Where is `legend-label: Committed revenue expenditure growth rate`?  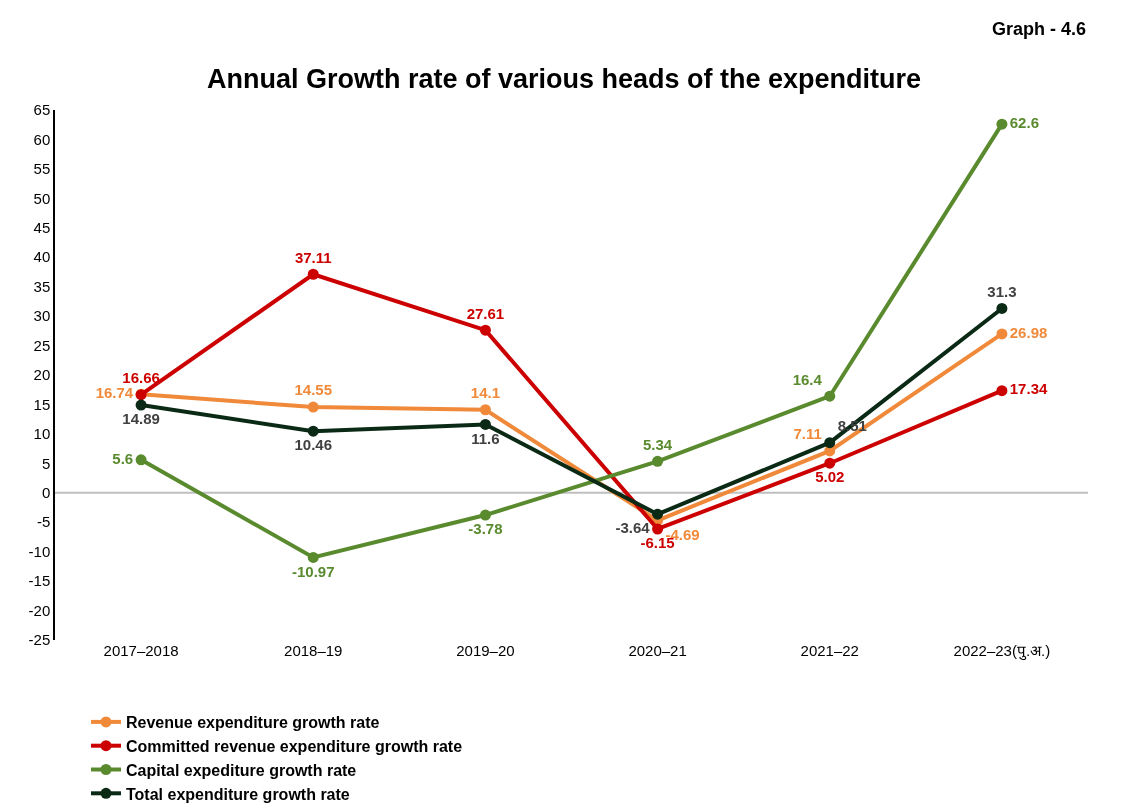
legend-label: Committed revenue expenditure growth rate is located at coordinates (294, 746).